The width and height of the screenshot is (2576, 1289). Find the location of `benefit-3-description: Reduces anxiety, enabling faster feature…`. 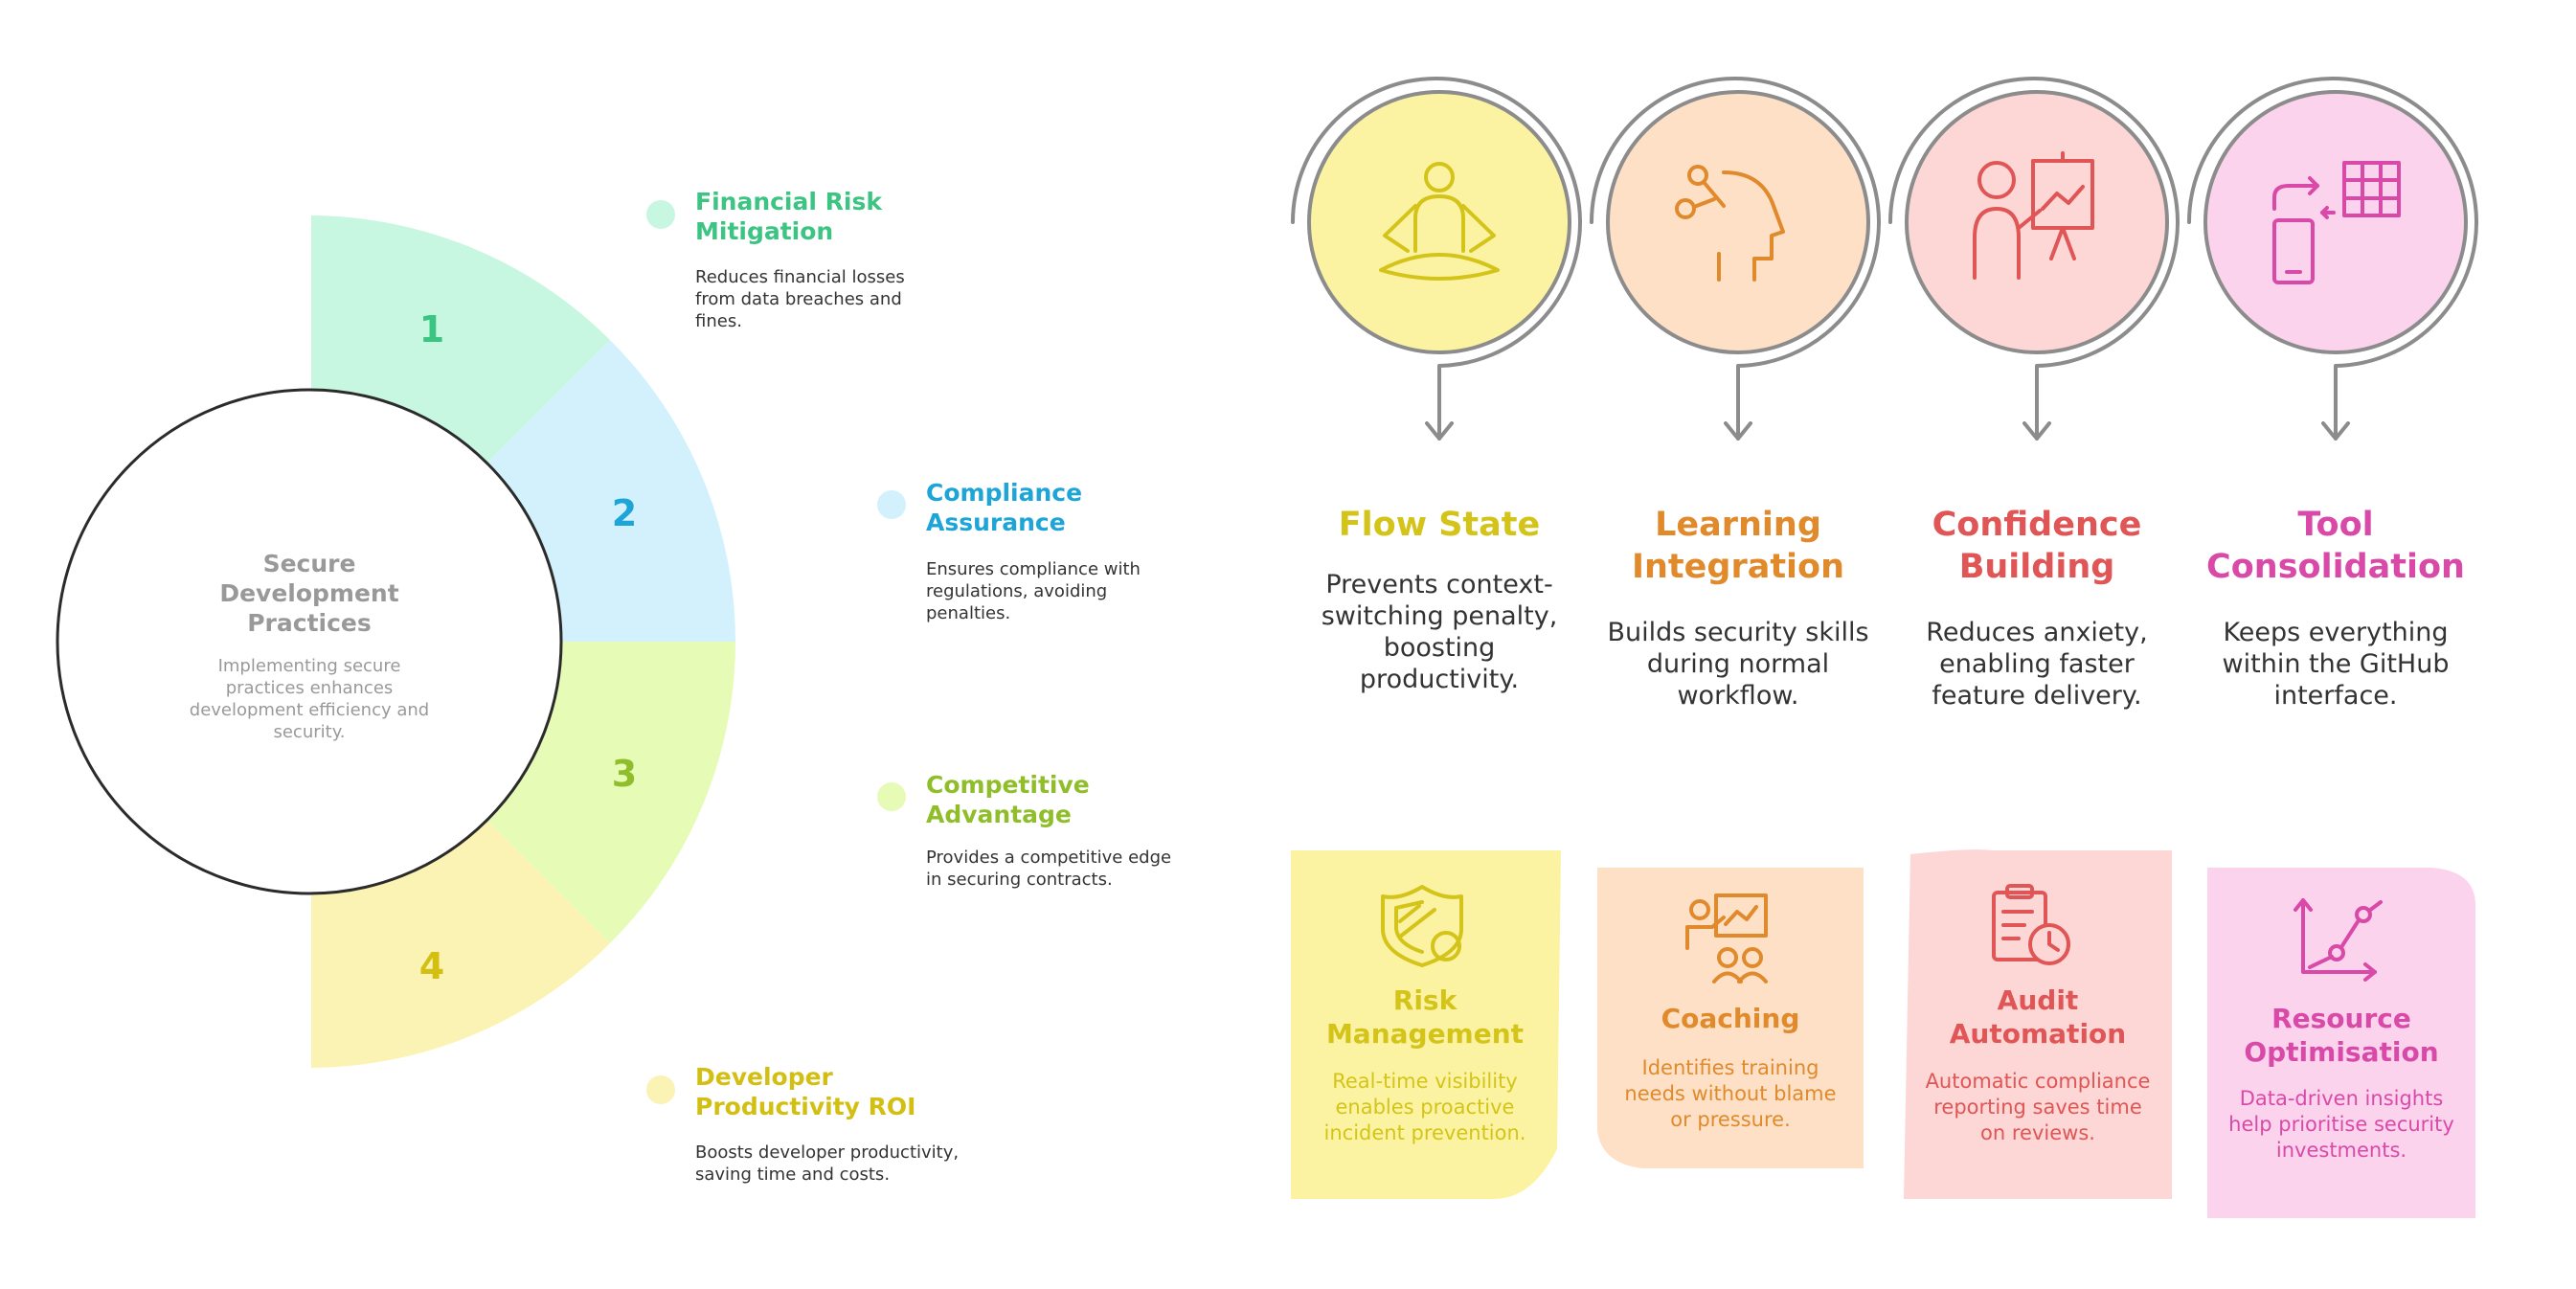

benefit-3-description: Reduces anxiety, enabling faster feature… is located at coordinates (2037, 664).